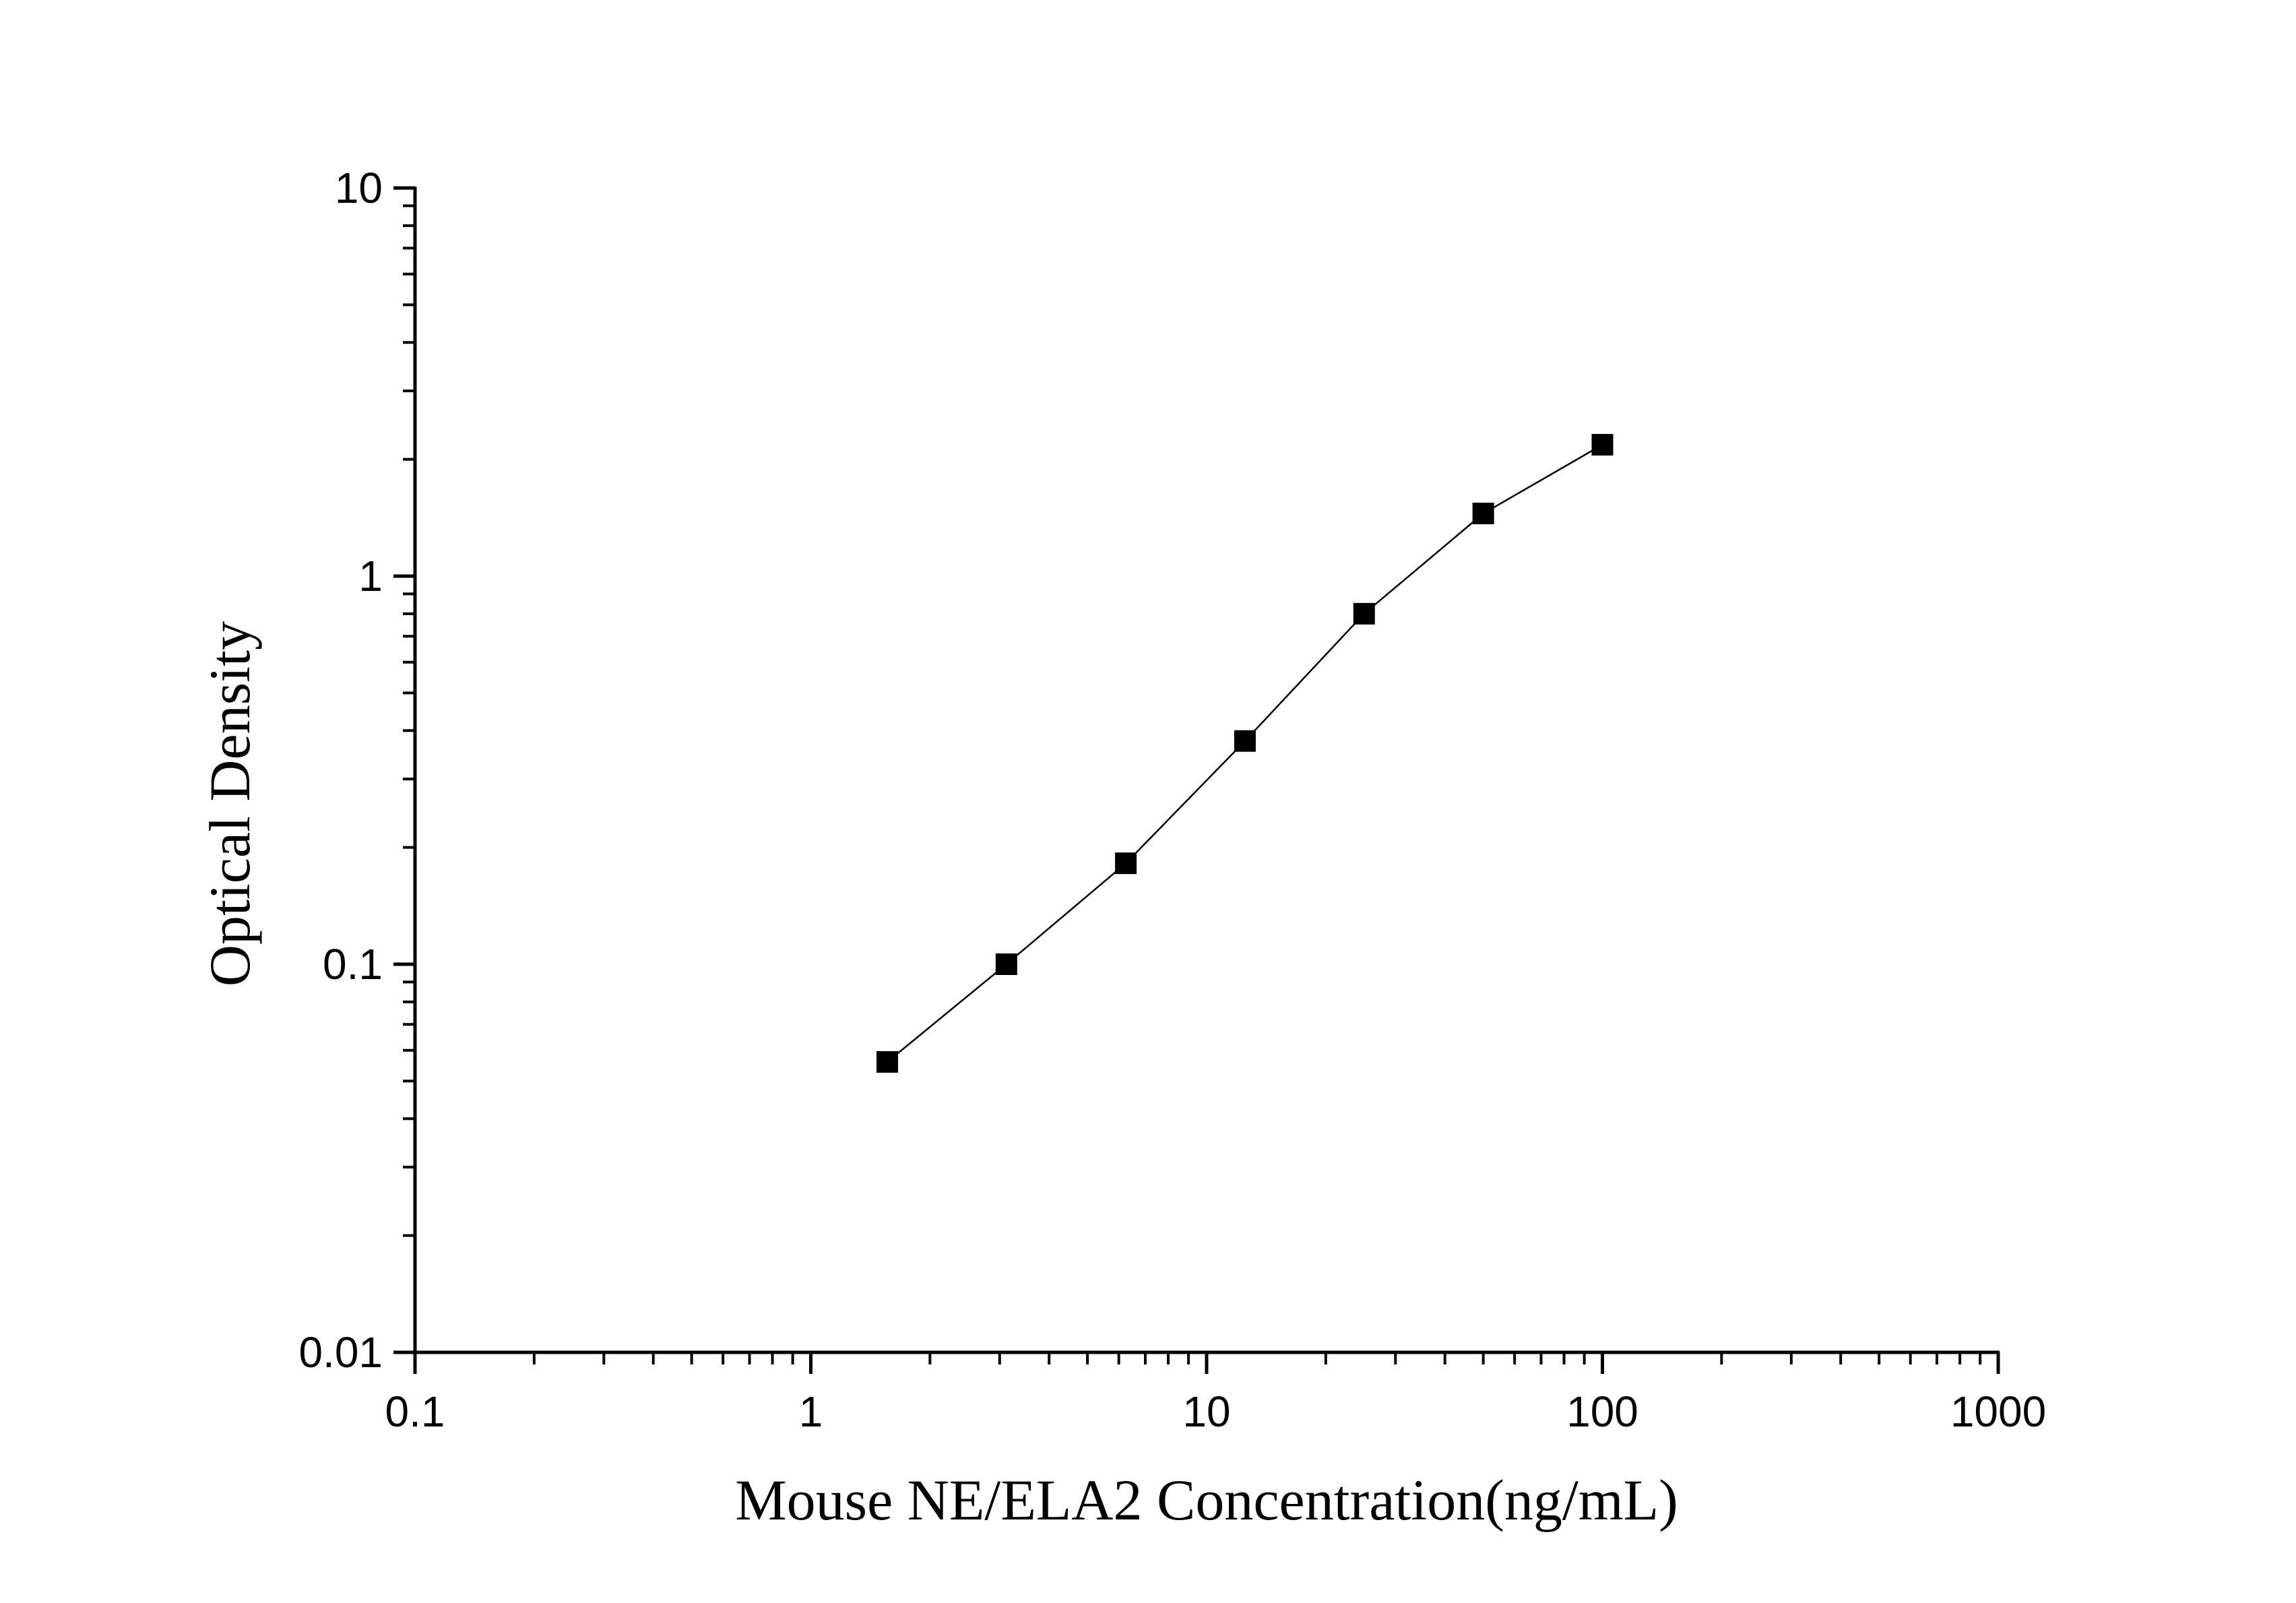  I want to click on x-axis-title: Mouse NE/ELA2 Concentration(ng/mL), so click(1206, 1500).